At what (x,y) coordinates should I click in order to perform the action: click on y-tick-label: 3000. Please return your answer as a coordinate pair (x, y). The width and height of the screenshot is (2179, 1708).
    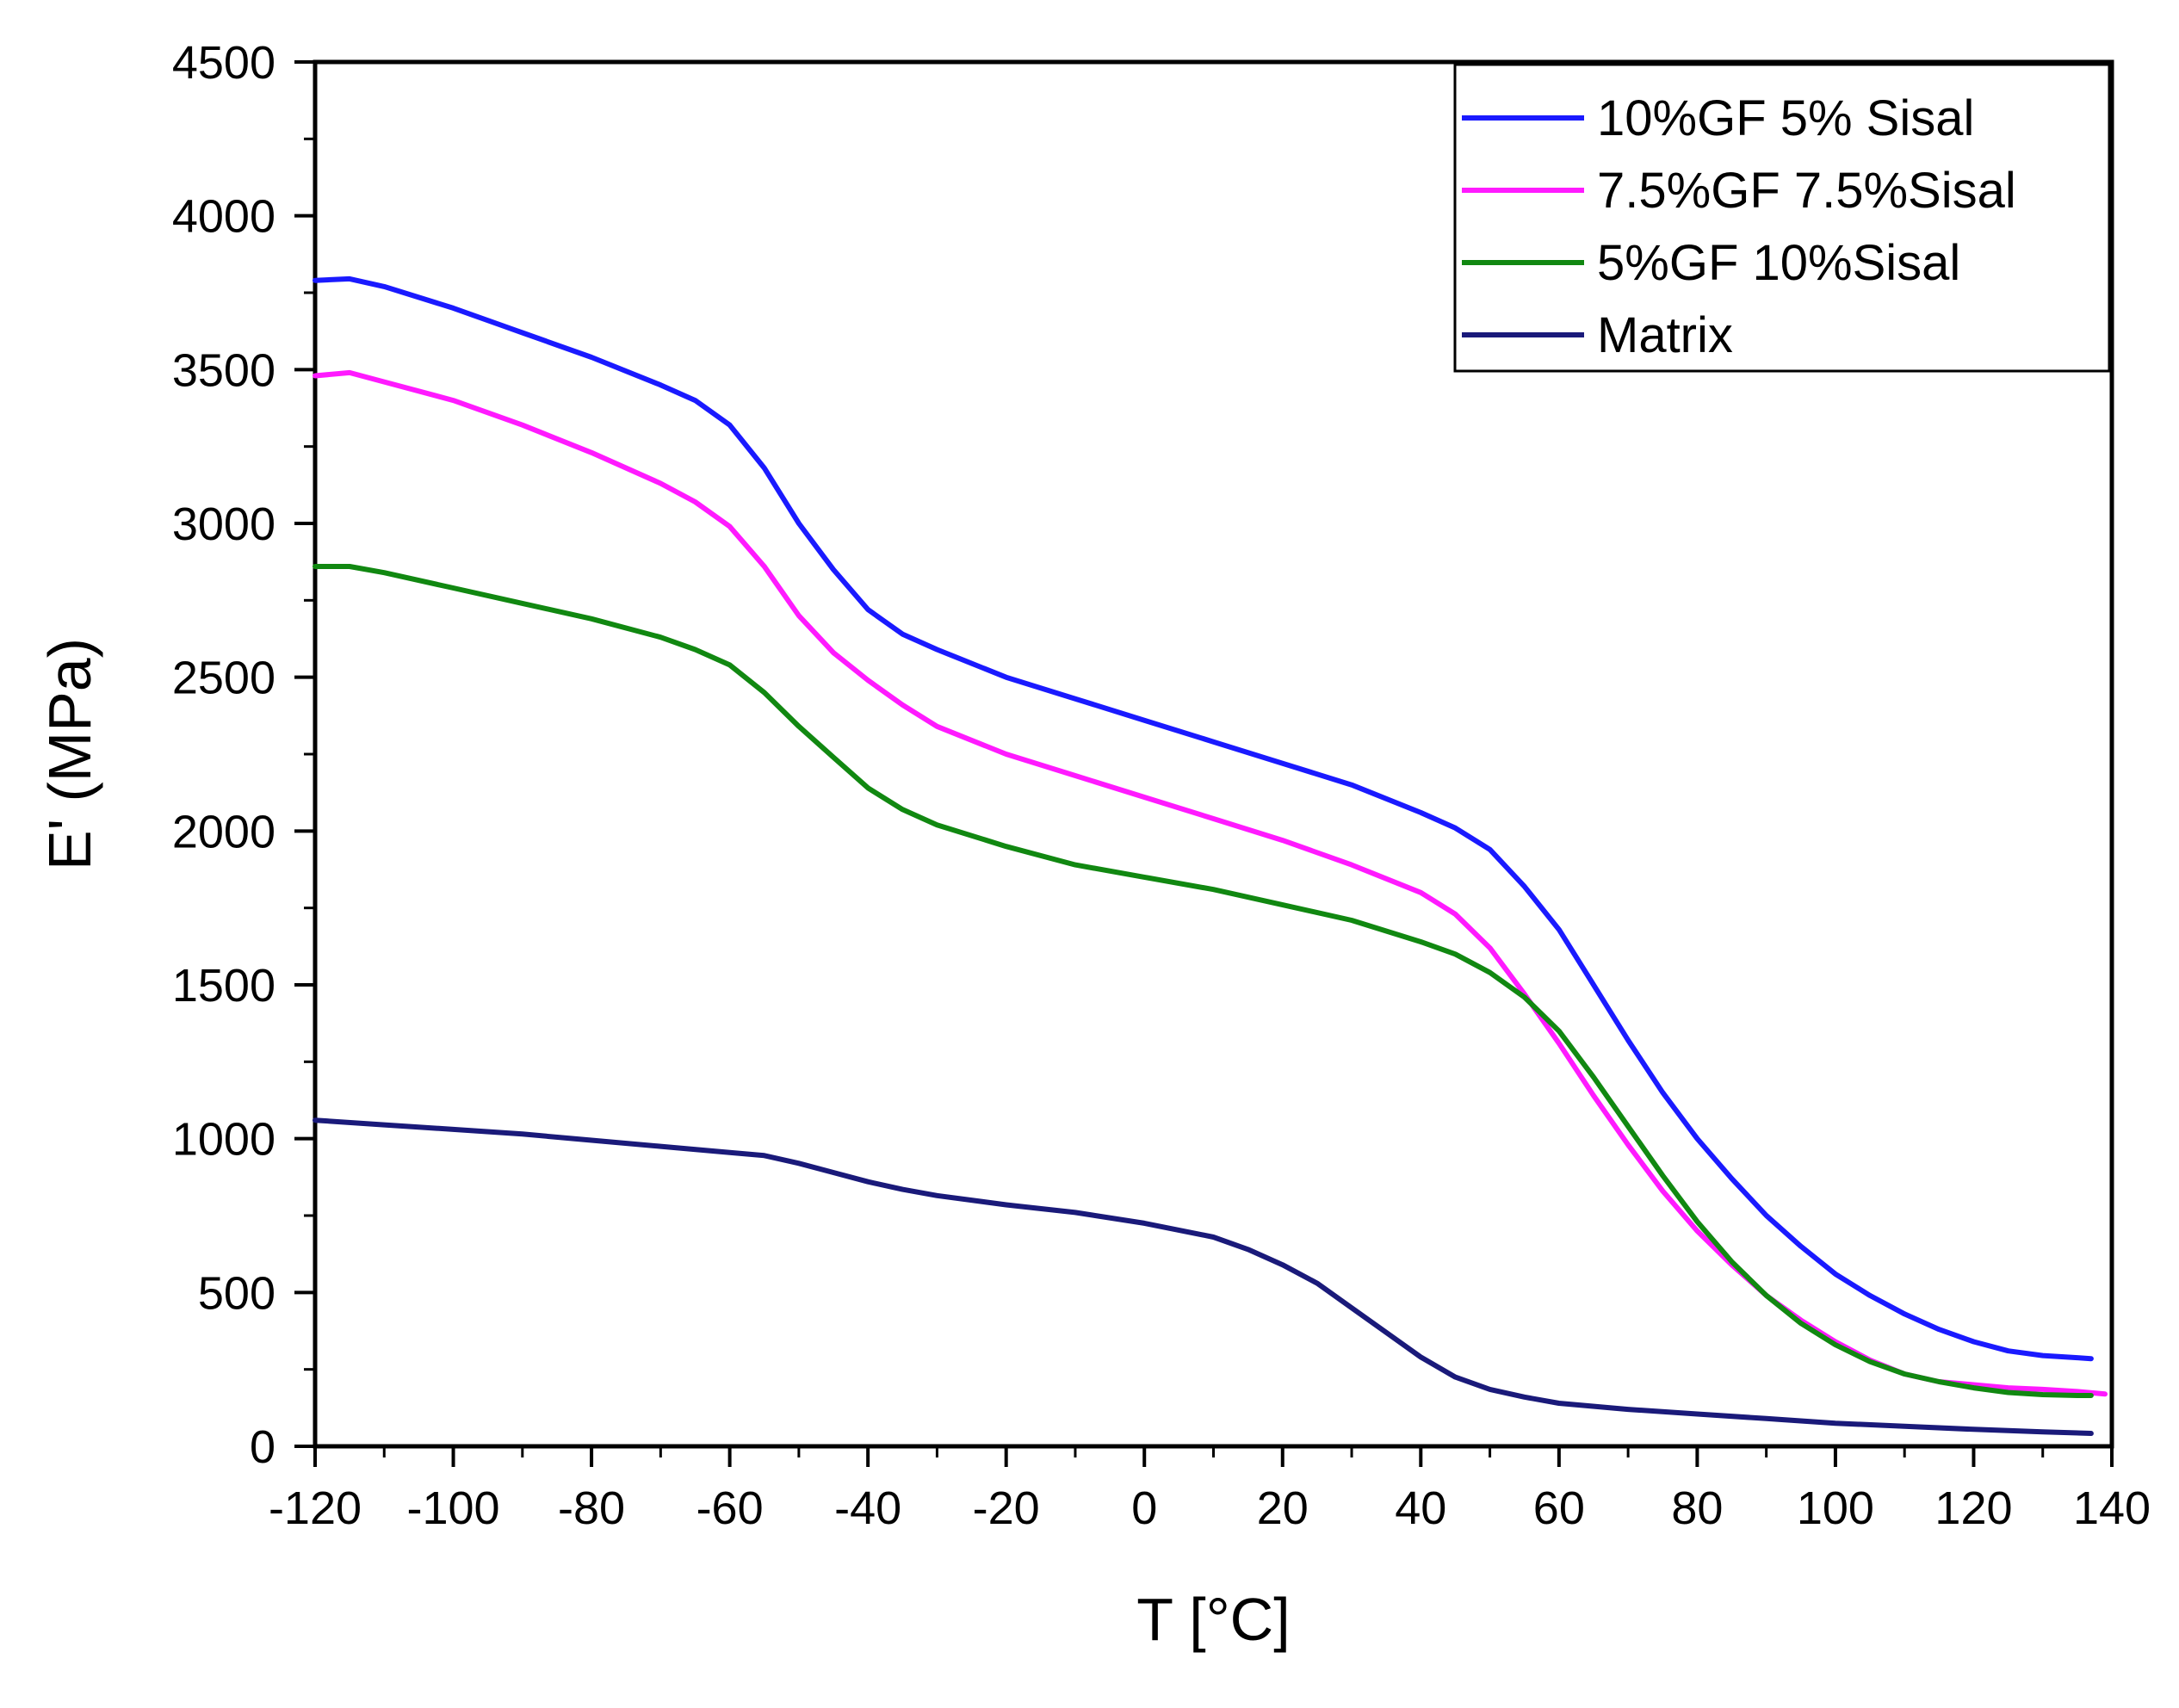
    Looking at the image, I should click on (223, 524).